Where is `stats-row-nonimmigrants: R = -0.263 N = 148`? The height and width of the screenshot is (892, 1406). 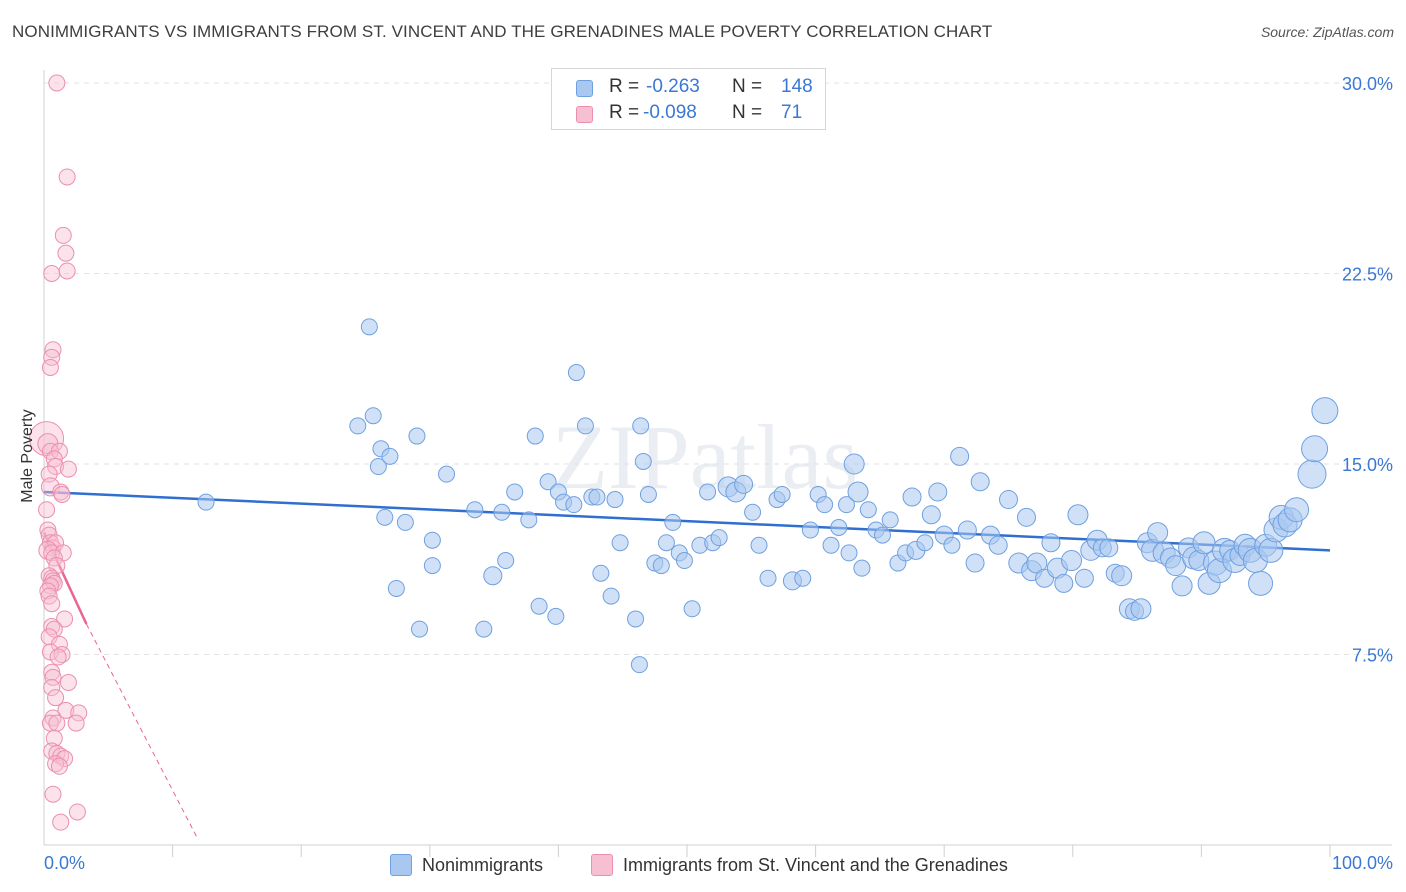
stats-row-nonimmigrants: R = -0.263 N = 148 is located at coordinates (688, 89).